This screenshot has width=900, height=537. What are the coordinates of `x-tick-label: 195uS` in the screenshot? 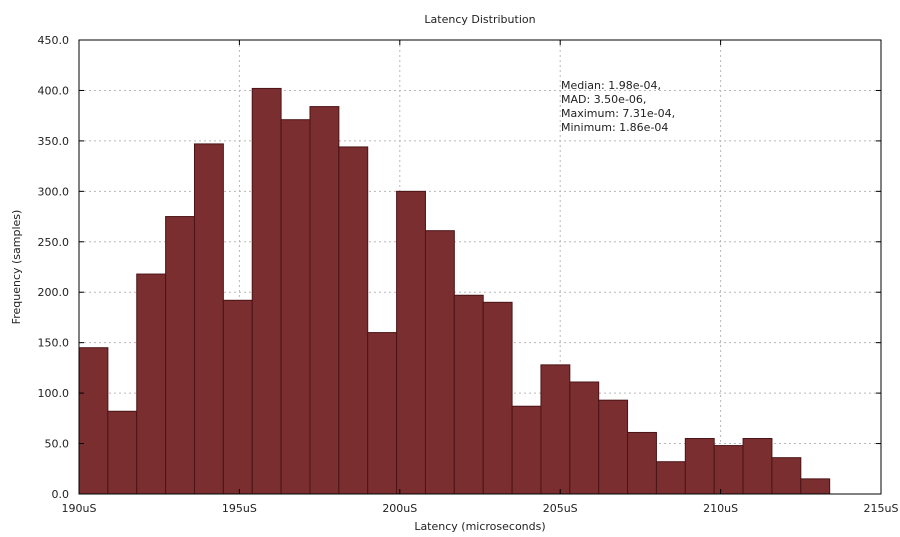 It's located at (239, 508).